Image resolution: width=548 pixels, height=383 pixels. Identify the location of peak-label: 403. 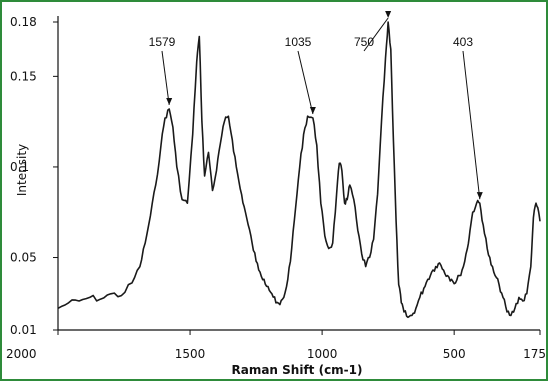
(463, 42).